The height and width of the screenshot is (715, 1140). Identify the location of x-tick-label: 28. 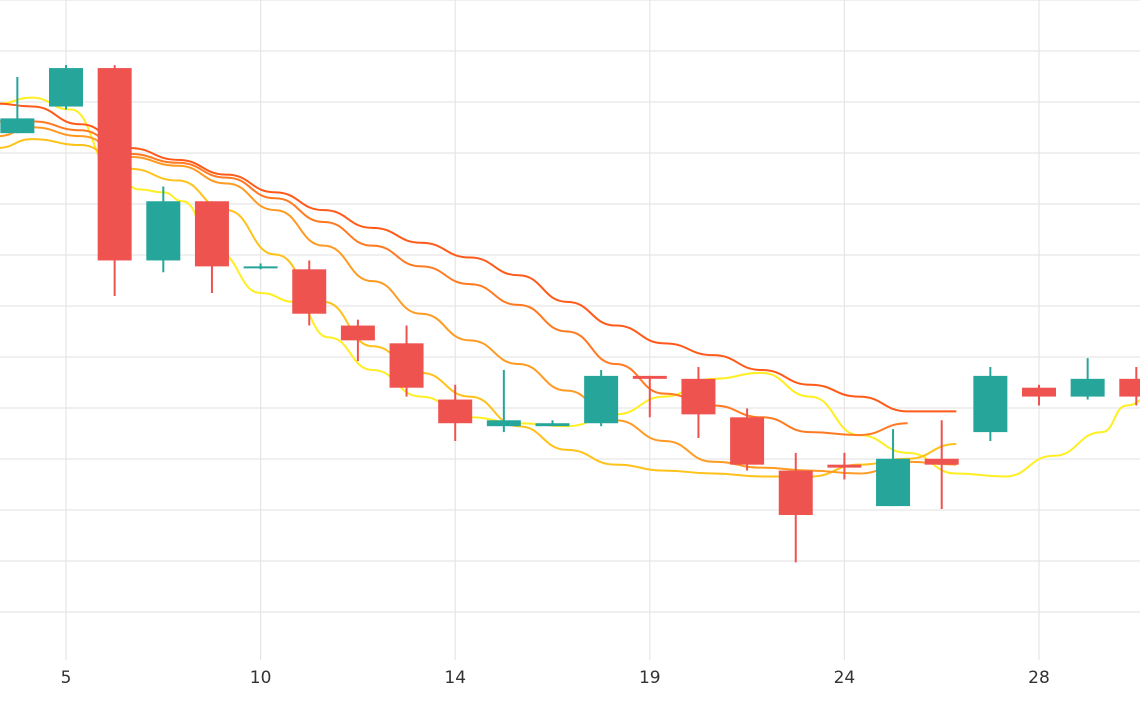
(1039, 678).